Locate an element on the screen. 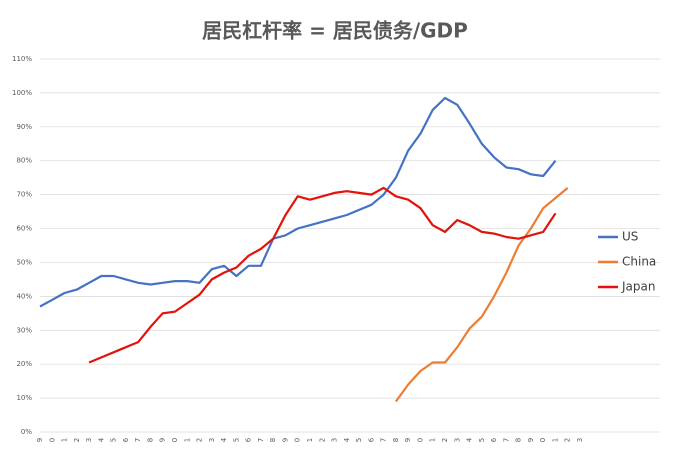  y-tick-label: 60% is located at coordinates (24, 229).